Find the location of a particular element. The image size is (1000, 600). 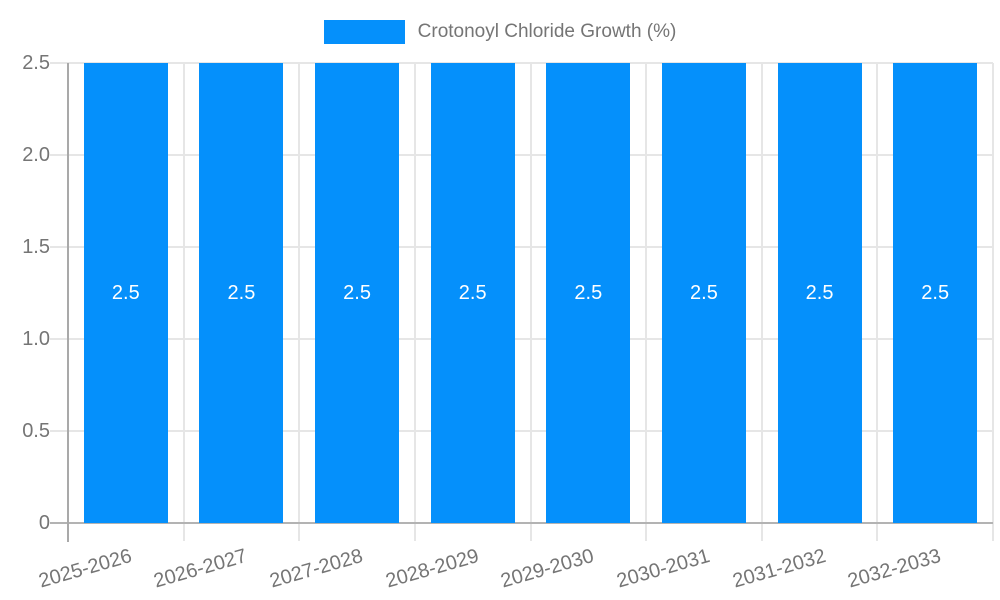

y-axis-tick-label: 1.0 is located at coordinates (36, 339).